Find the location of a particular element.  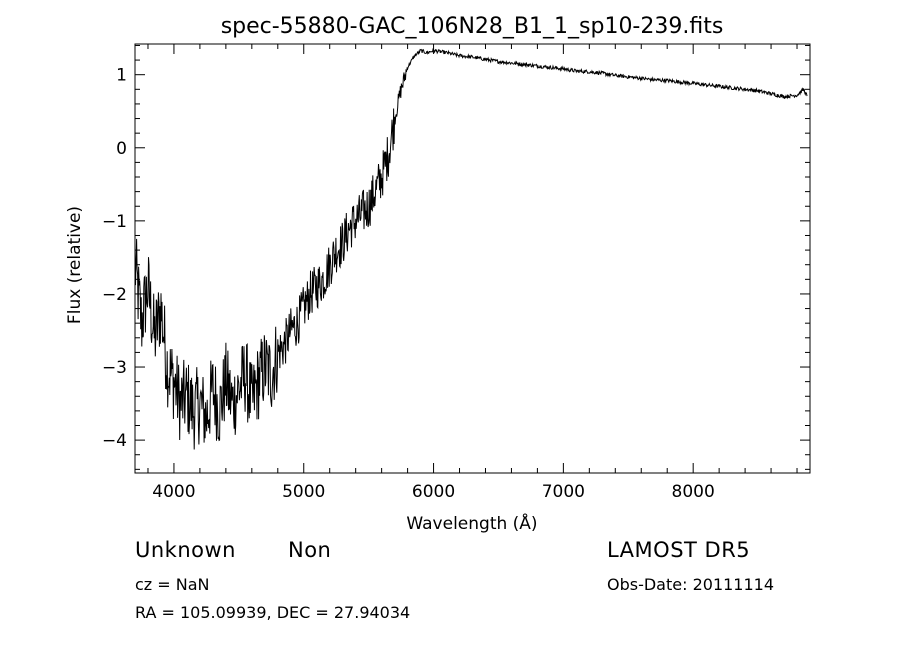

x-tick-label: 4000 is located at coordinates (173, 492).